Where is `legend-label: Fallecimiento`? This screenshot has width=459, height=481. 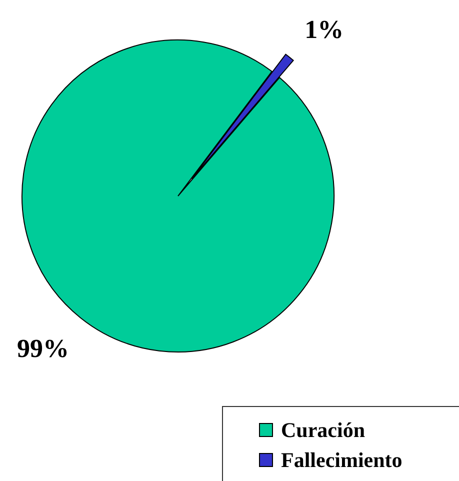 legend-label: Fallecimiento is located at coordinates (341, 460).